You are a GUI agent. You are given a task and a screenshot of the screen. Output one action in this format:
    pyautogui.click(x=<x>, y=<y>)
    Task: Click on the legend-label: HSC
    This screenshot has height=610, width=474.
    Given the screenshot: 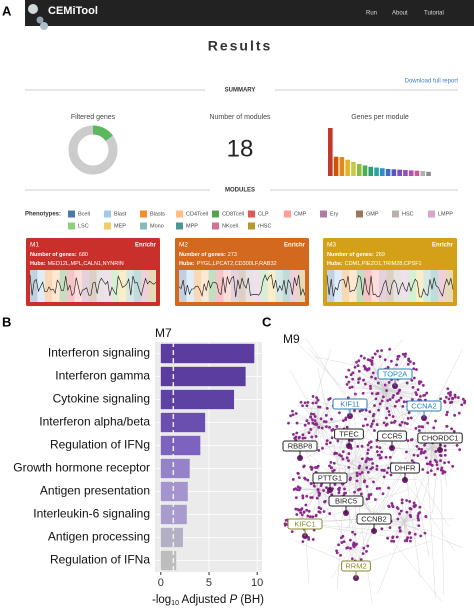 What is the action you would take?
    pyautogui.click(x=408, y=214)
    